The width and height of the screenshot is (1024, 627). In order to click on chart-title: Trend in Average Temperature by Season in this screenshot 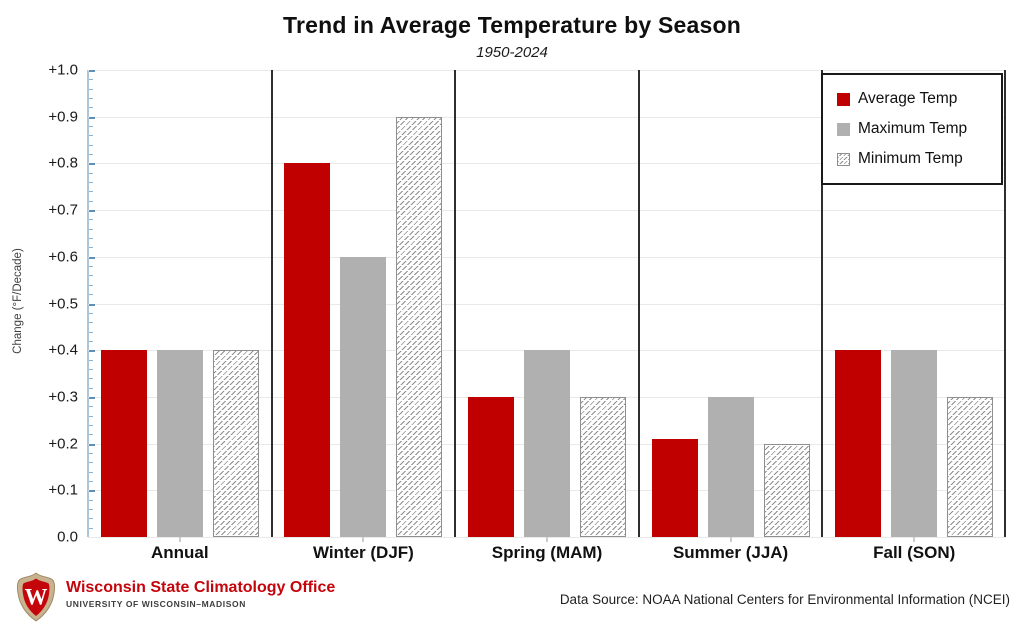, I will do `click(512, 25)`.